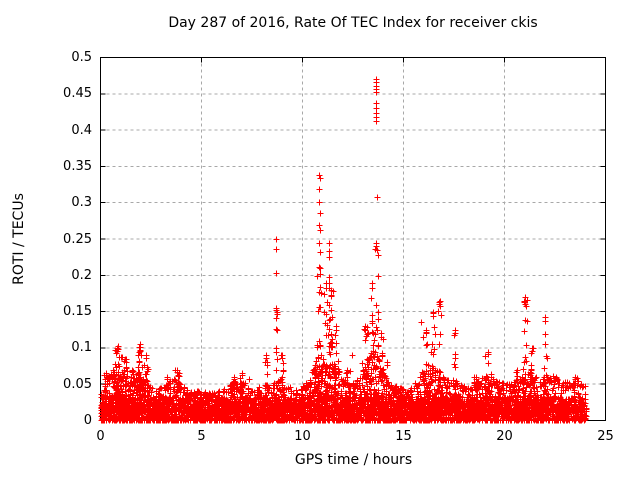  Describe the element at coordinates (504, 436) in the screenshot. I see `x-tick-label-20: 20` at that location.